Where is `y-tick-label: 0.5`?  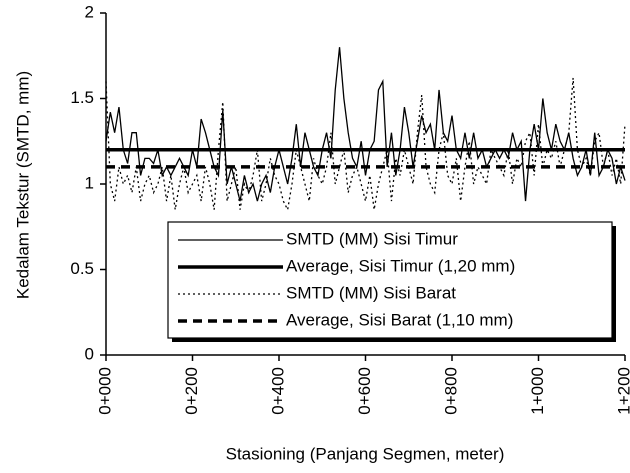 y-tick-label: 0.5 is located at coordinates (82, 268).